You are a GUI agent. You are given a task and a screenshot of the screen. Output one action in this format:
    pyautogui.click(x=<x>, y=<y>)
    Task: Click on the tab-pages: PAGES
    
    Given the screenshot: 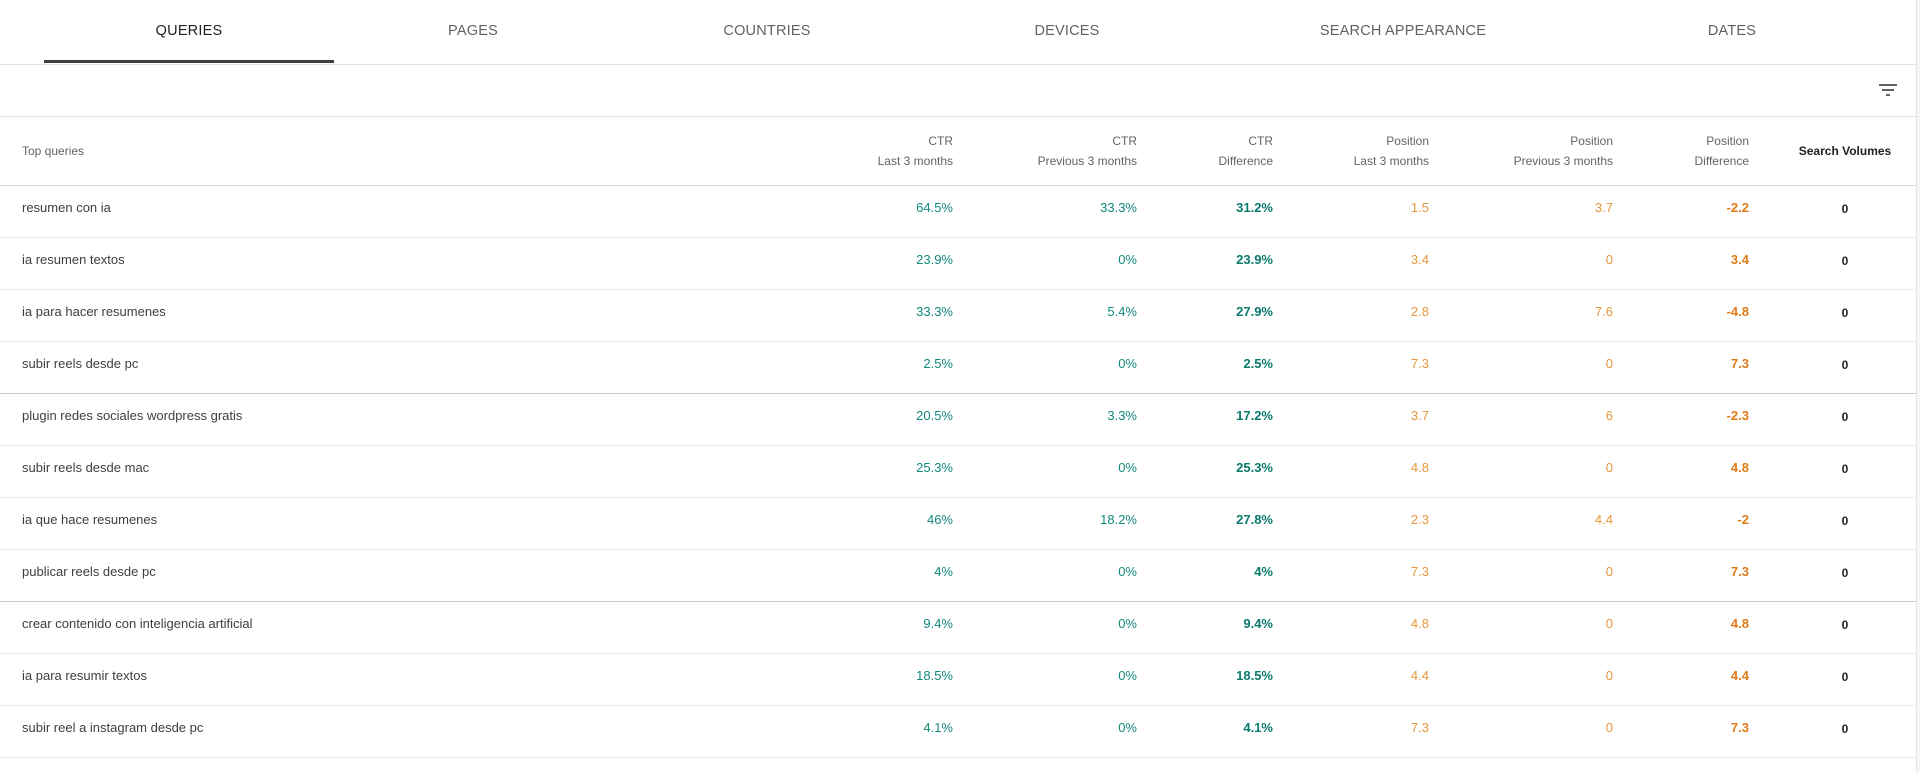 What is the action you would take?
    pyautogui.click(x=473, y=31)
    